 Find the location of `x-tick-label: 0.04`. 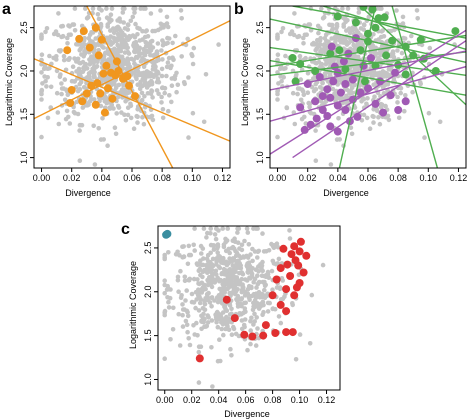

x-tick-label: 0.04 is located at coordinates (338, 178).